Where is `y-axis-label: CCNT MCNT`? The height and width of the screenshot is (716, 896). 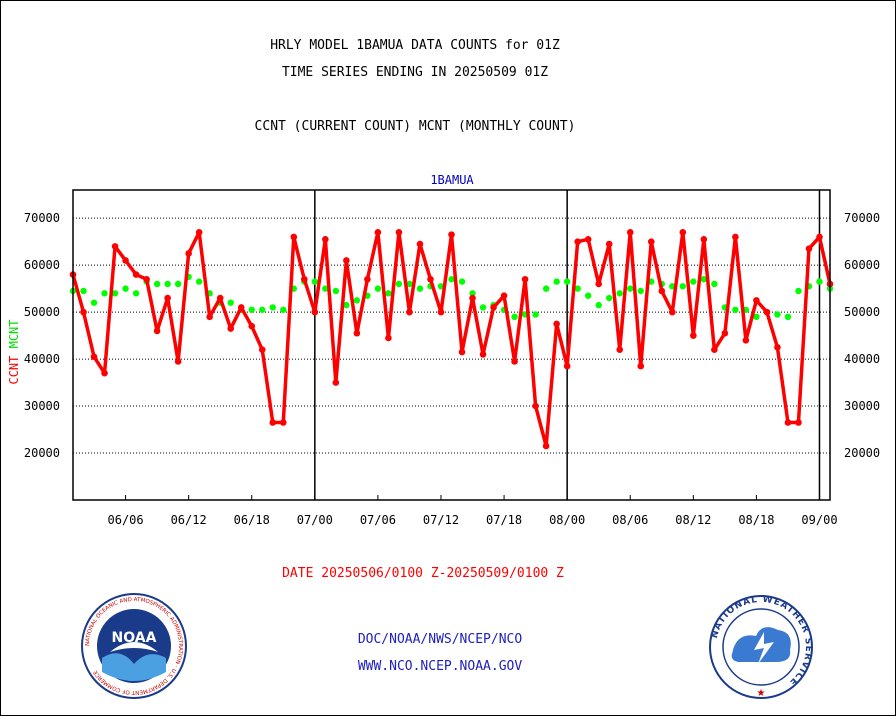 y-axis-label: CCNT MCNT is located at coordinates (14, 351).